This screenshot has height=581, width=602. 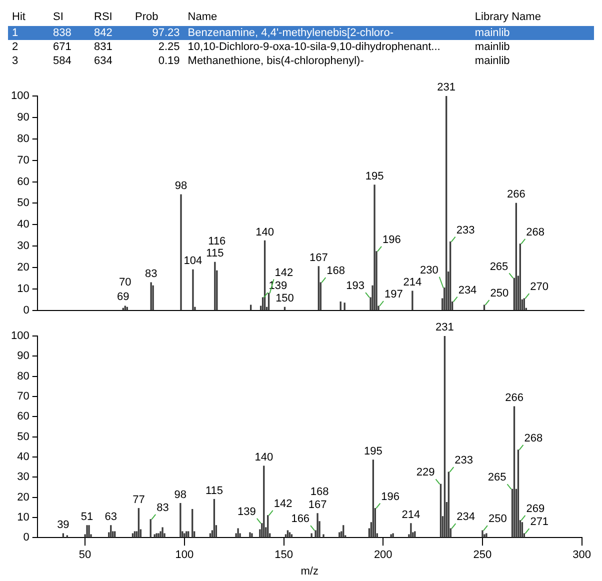 I want to click on annotation: 166, so click(x=300, y=519).